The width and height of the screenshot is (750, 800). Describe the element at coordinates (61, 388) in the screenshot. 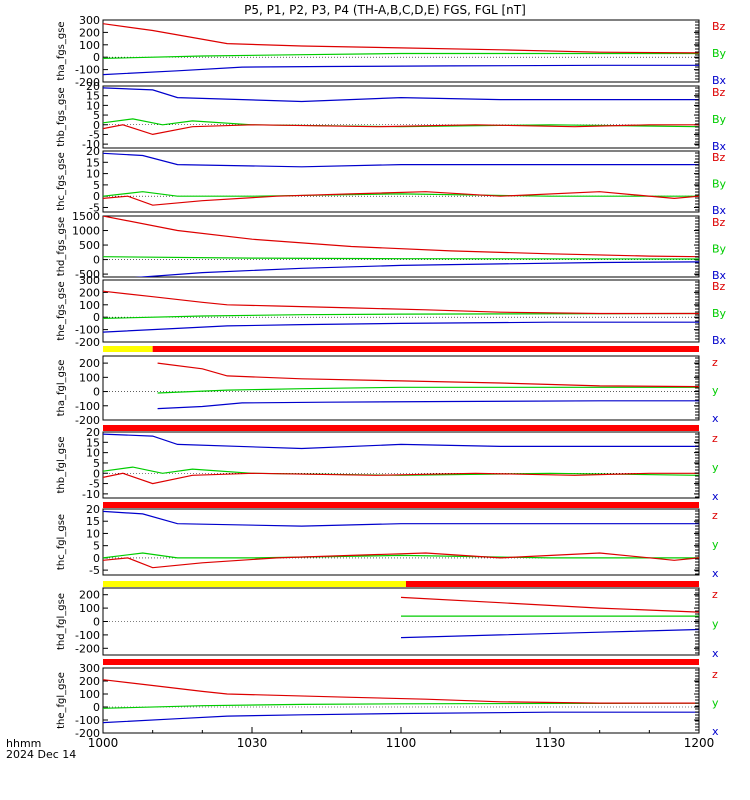

I see `panel-ylabel: tha_fgl_gse` at that location.